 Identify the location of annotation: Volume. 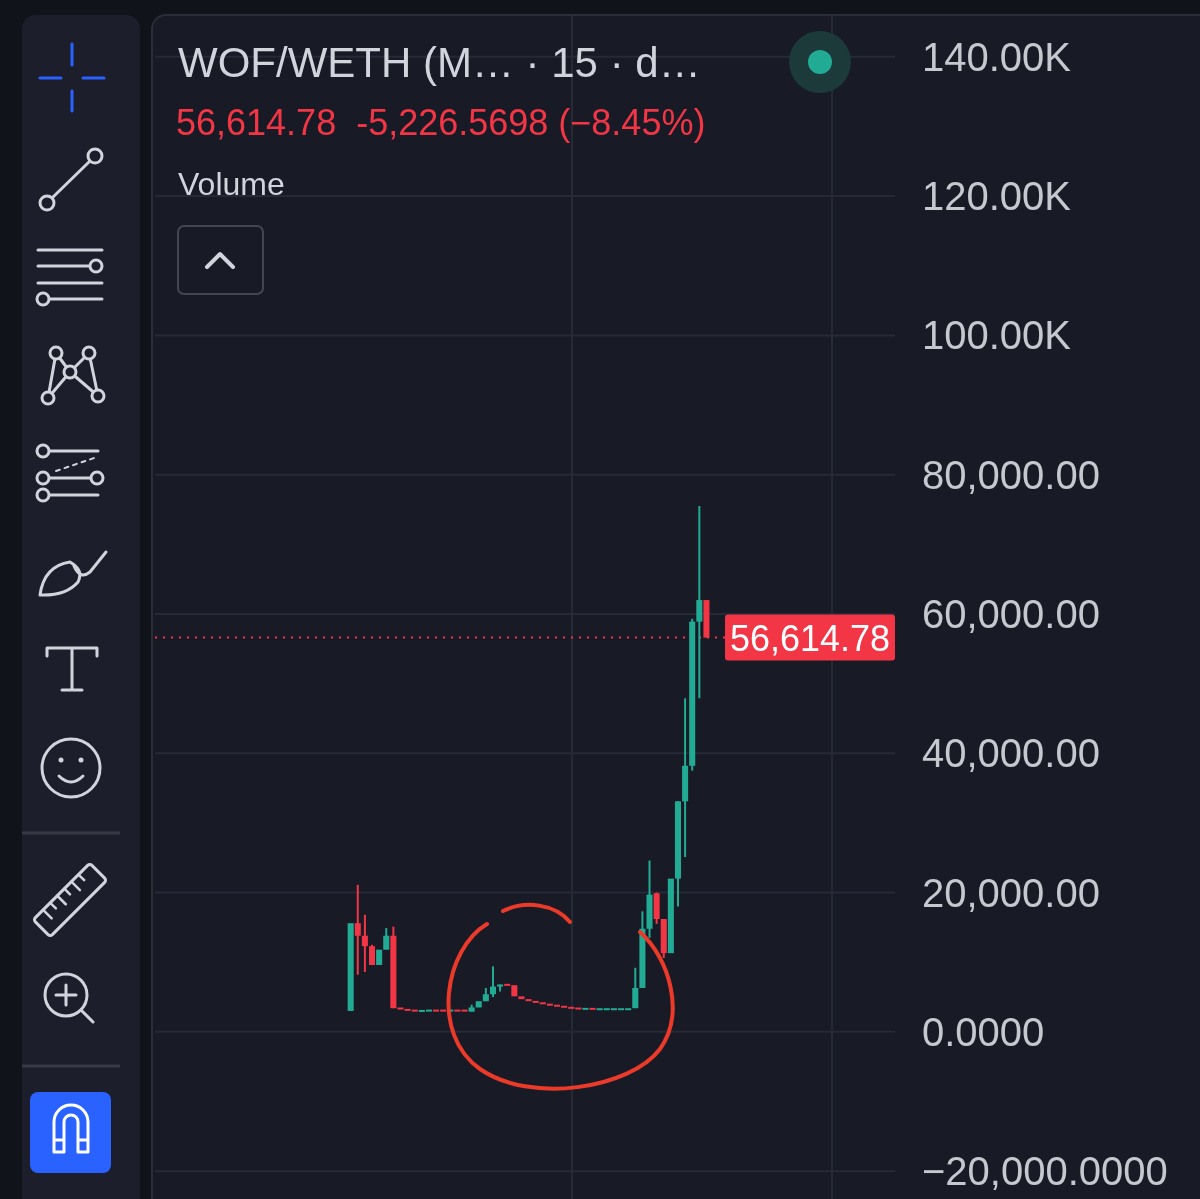
(231, 184).